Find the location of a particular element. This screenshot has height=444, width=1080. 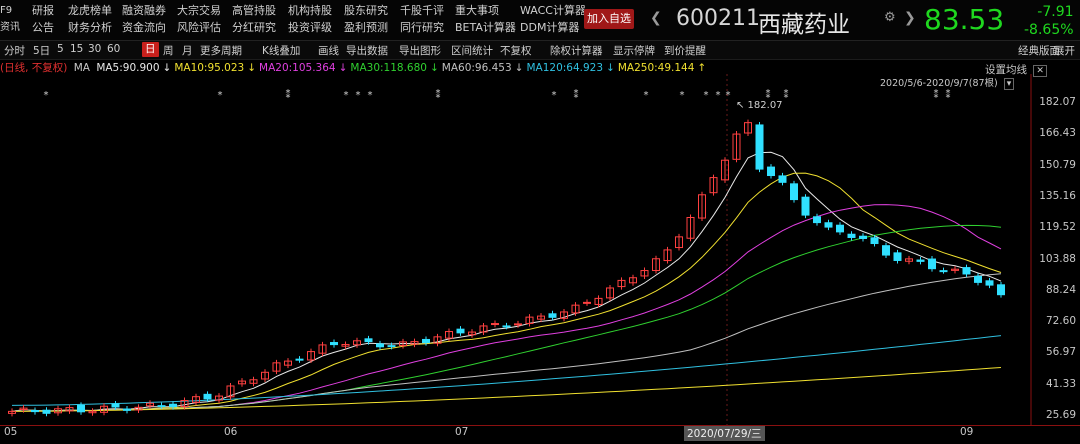

period-tab: 显示停牌 is located at coordinates (634, 51).